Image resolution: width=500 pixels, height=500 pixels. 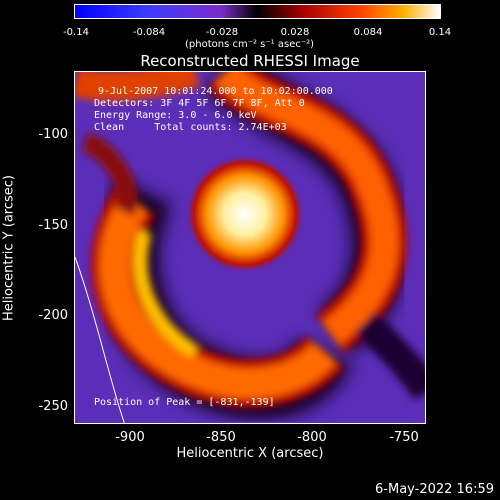 I want to click on x-tick: -900, so click(x=130, y=437).